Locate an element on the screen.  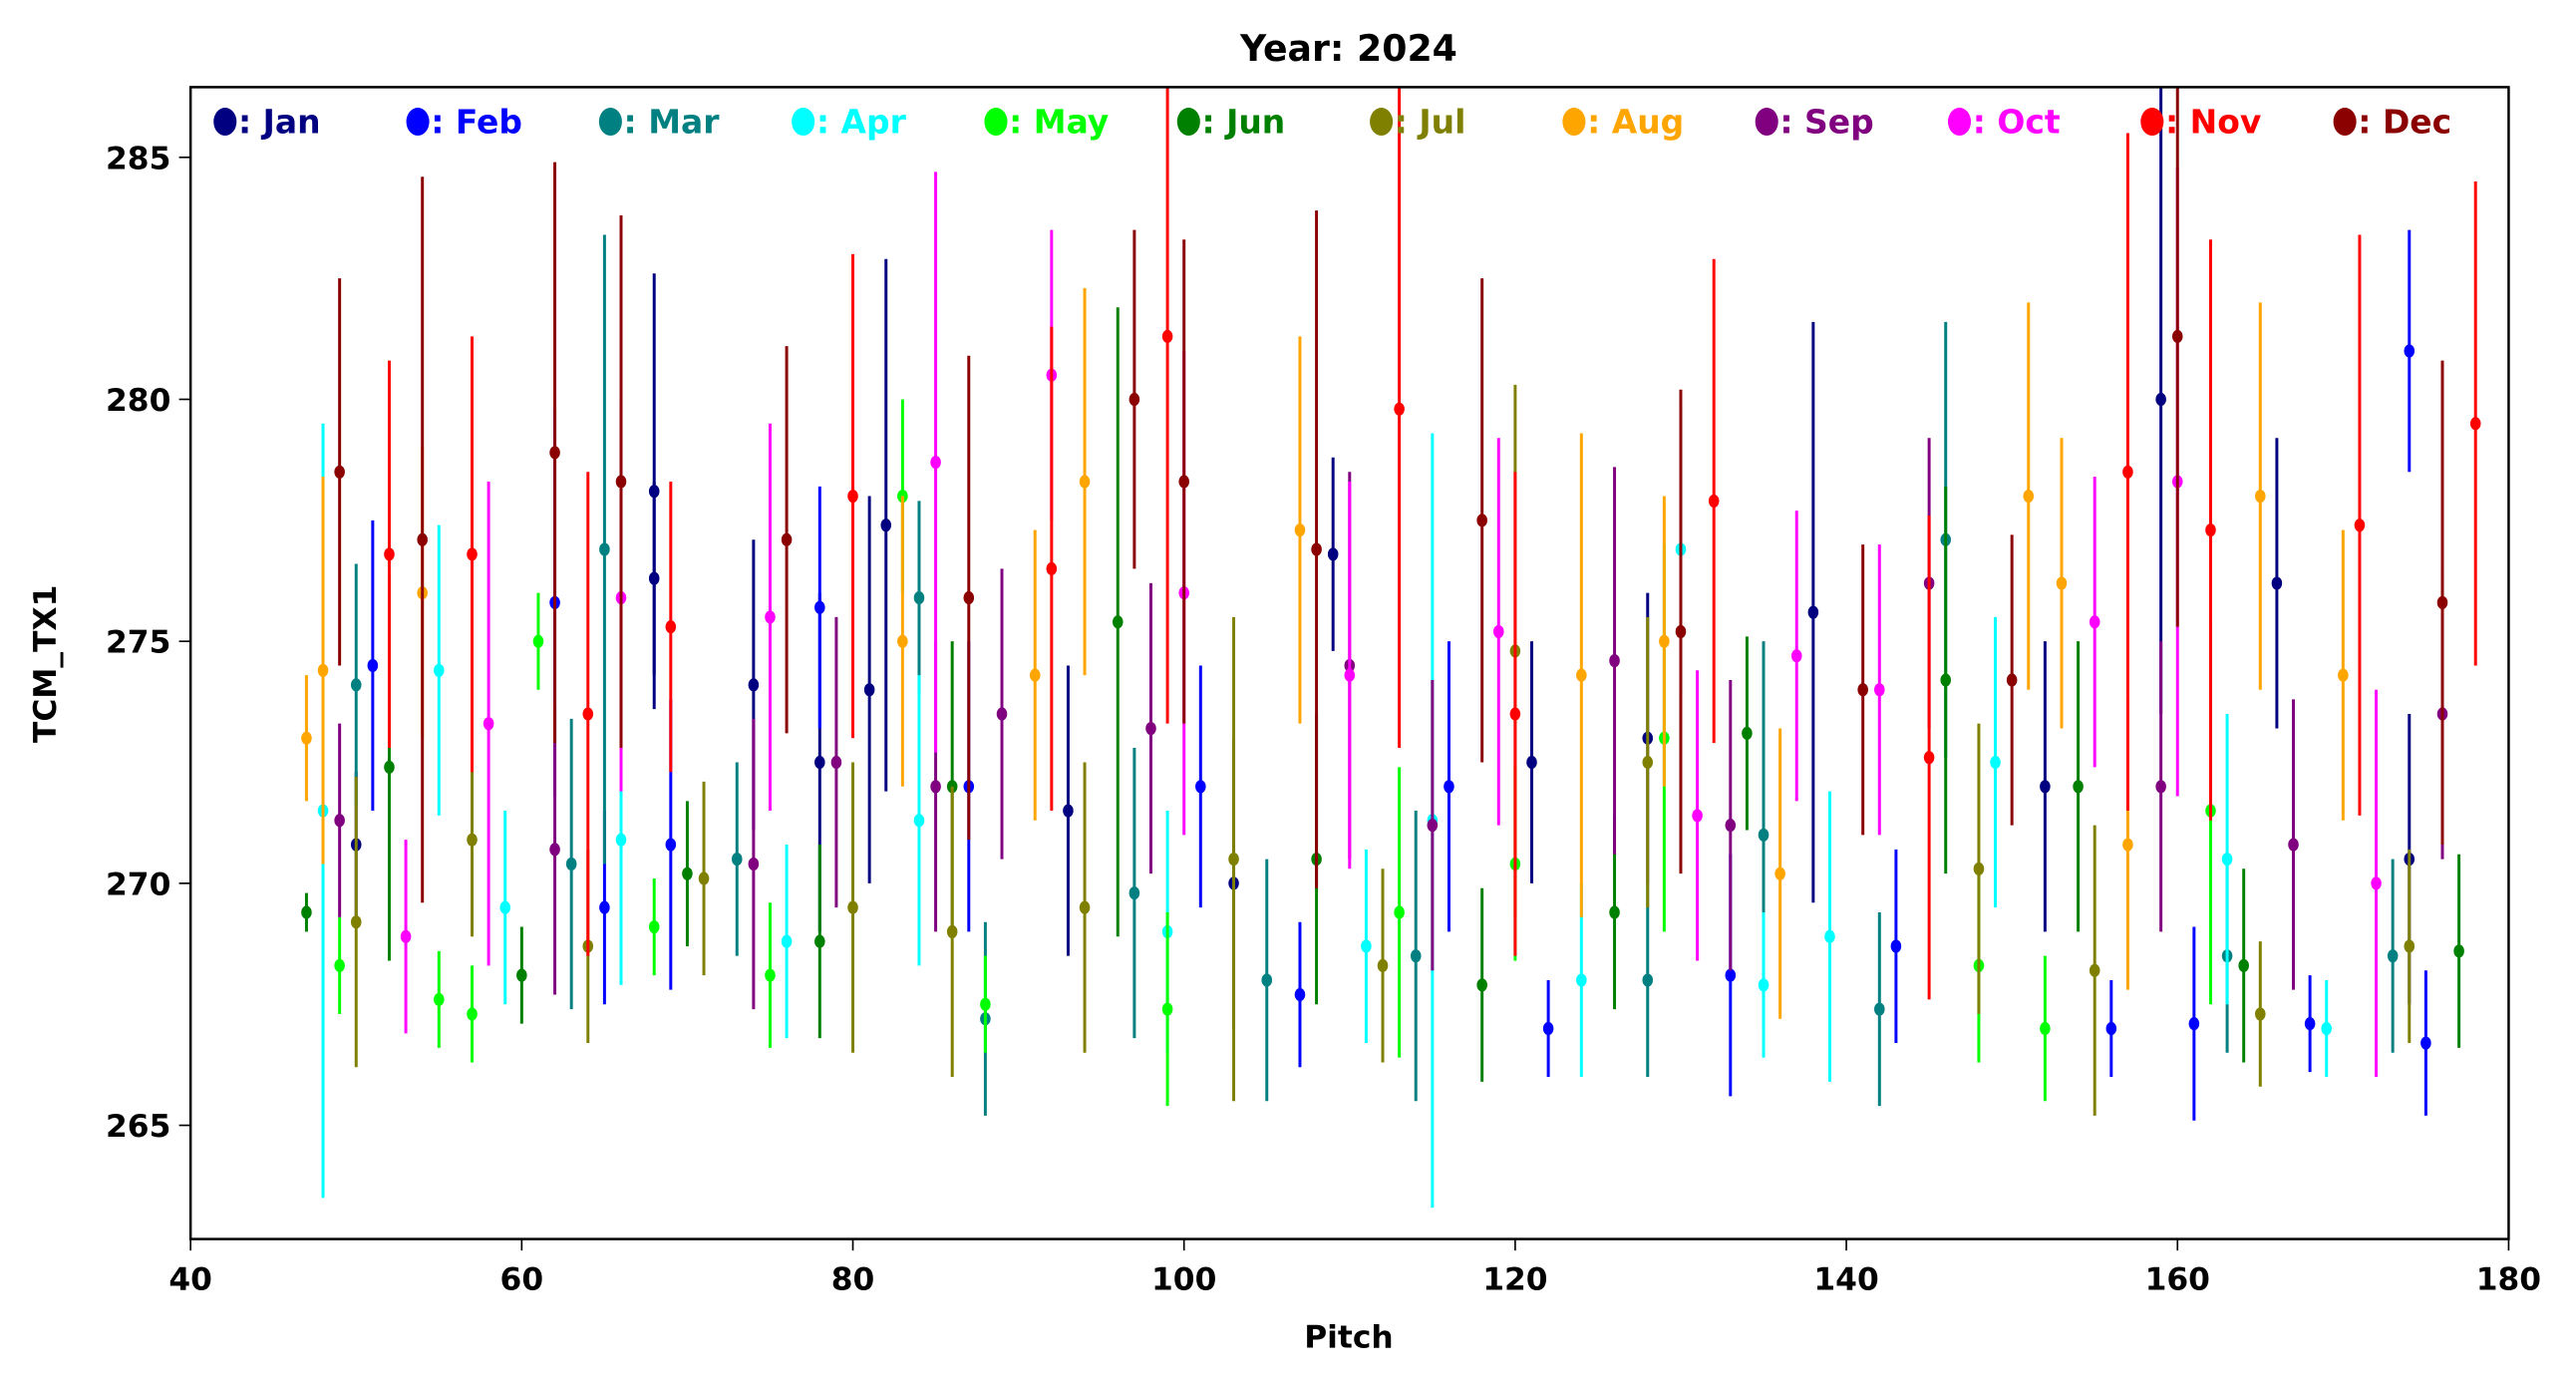
legend-item-dec: : Dec is located at coordinates (2392, 123).